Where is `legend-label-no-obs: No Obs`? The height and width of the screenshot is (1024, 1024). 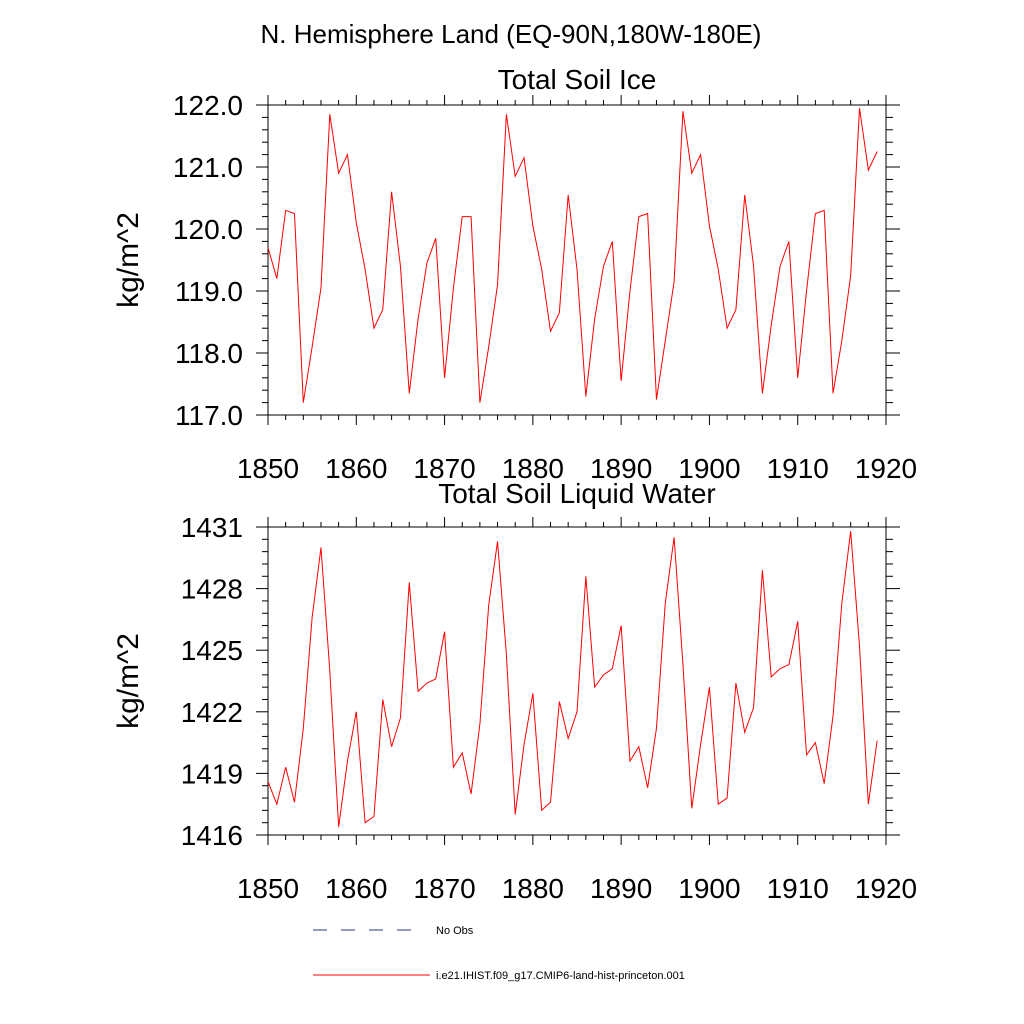
legend-label-no-obs: No Obs is located at coordinates (455, 931).